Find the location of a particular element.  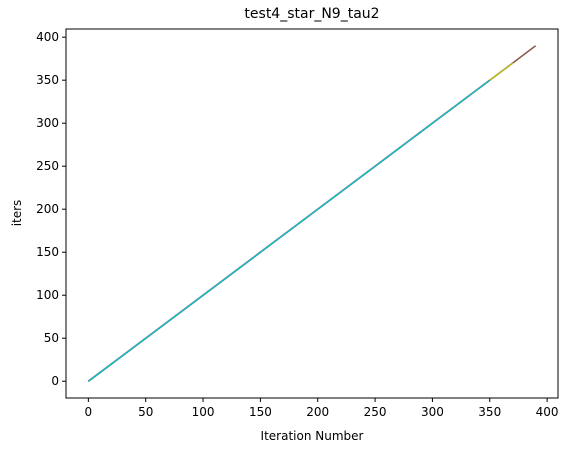

y-tick-label: 150 is located at coordinates (47, 252).